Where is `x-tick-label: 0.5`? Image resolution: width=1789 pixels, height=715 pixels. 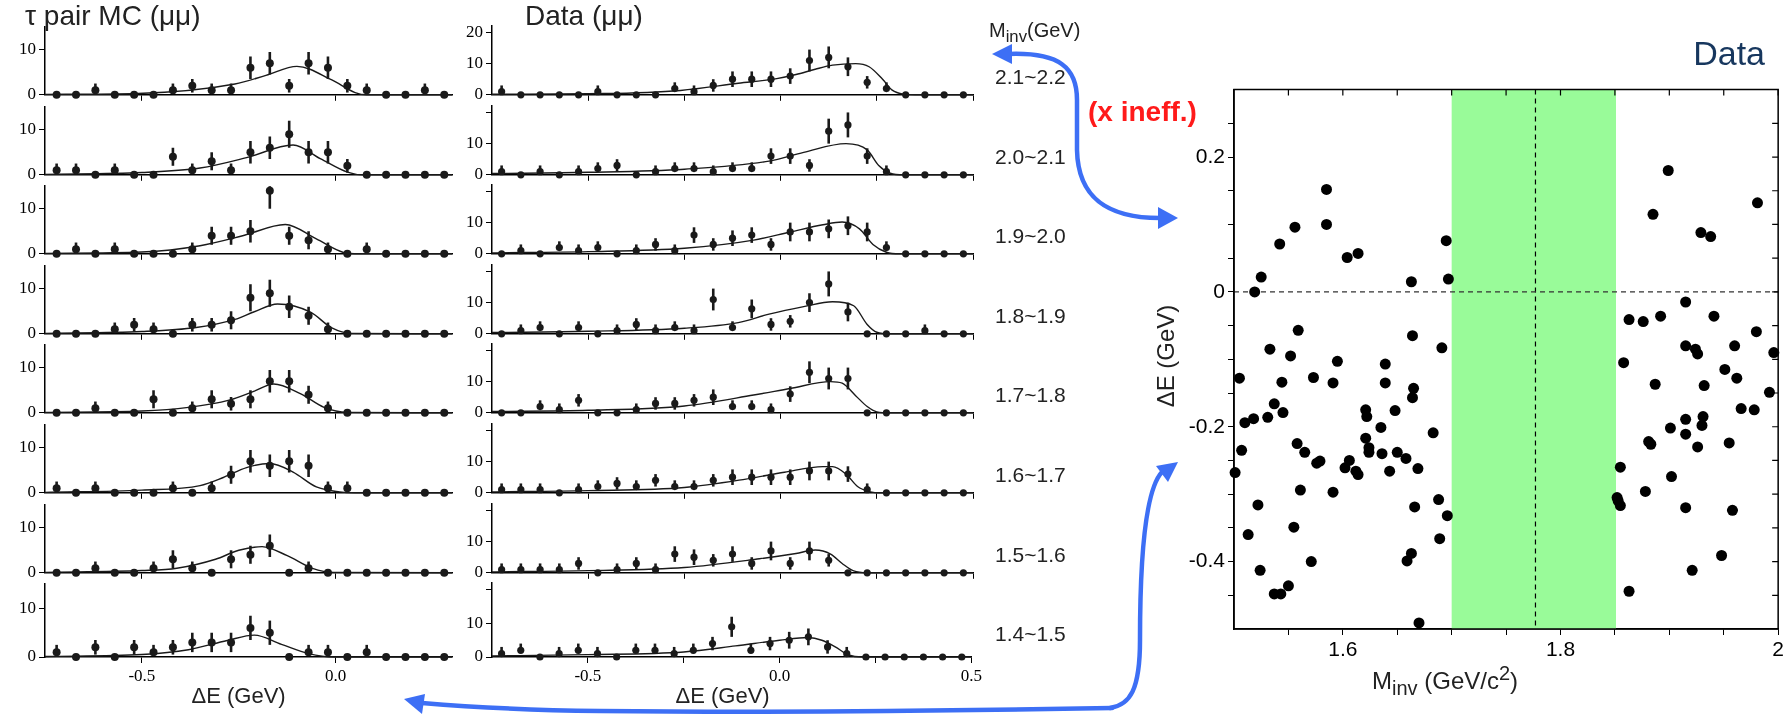 x-tick-label: 0.5 is located at coordinates (971, 675).